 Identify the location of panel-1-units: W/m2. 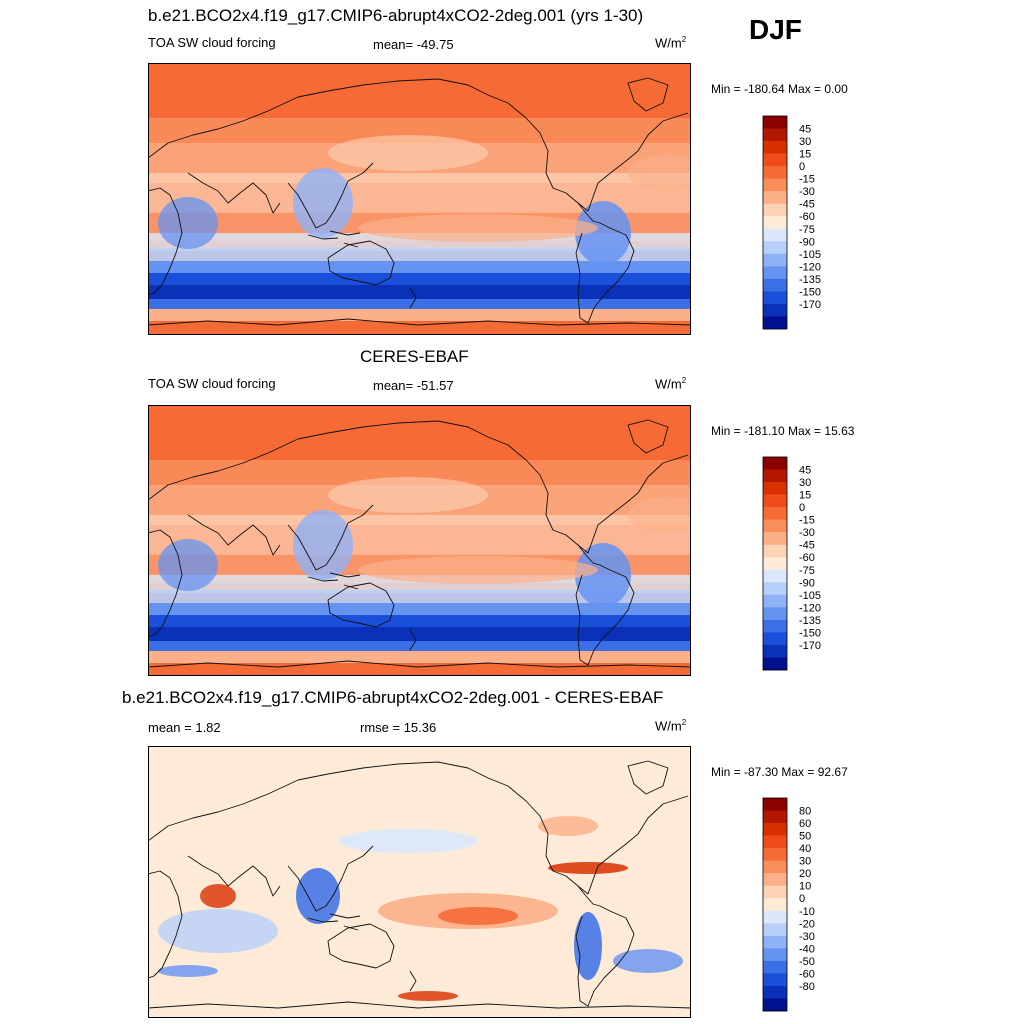
(671, 43).